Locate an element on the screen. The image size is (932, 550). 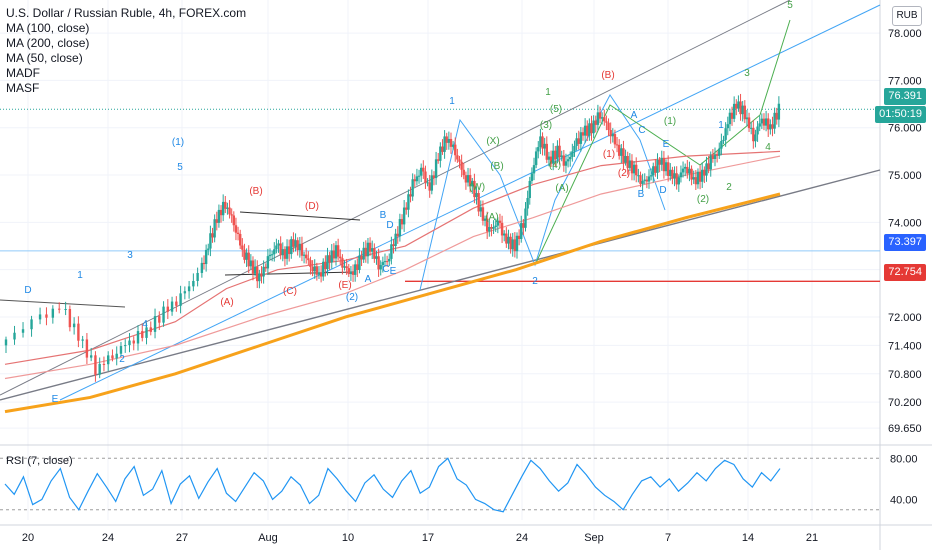
wave-label-blue: A is located at coordinates (368, 279).